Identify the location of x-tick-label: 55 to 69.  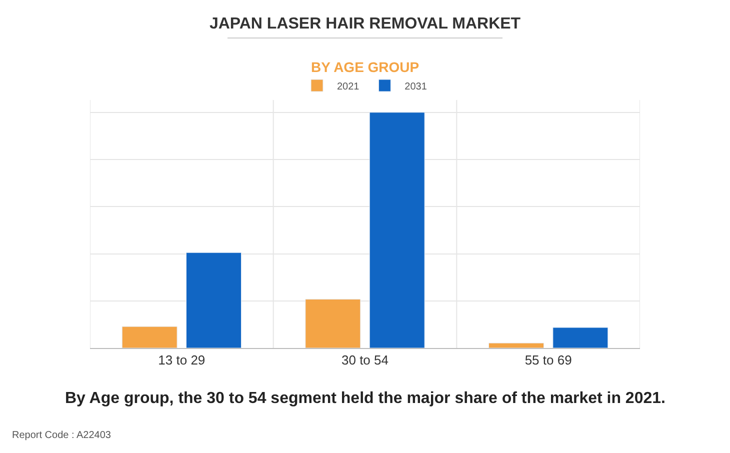
(548, 360).